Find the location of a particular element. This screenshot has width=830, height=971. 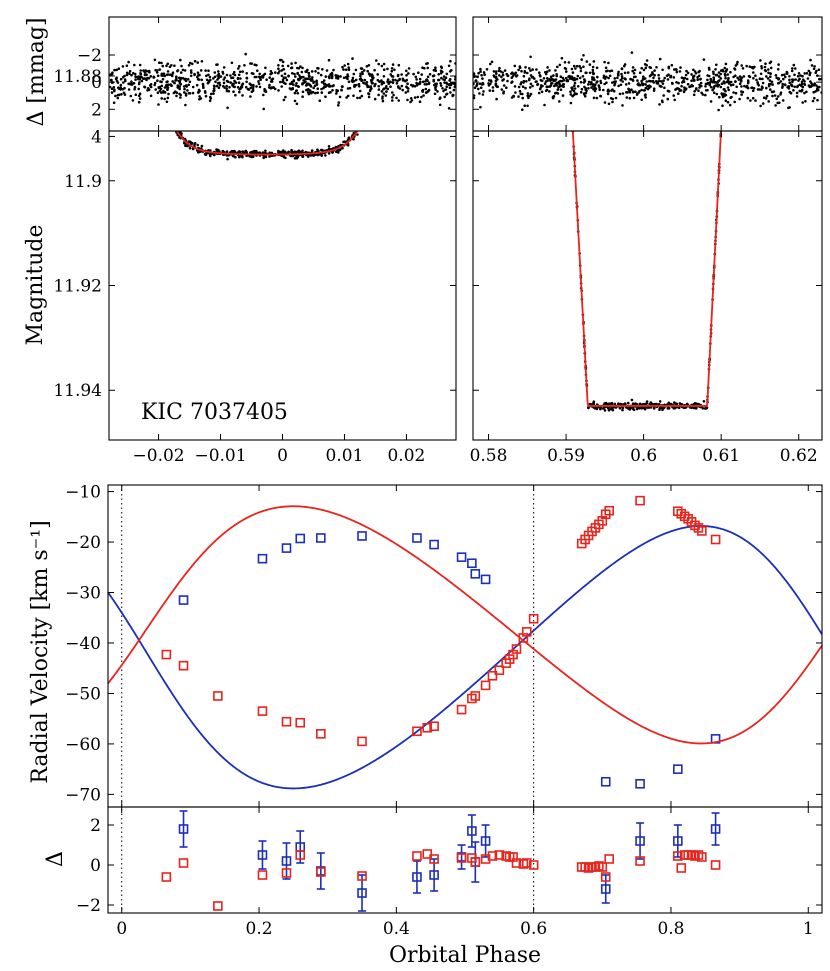

rv-ytick-label: −40 is located at coordinates (83, 644).